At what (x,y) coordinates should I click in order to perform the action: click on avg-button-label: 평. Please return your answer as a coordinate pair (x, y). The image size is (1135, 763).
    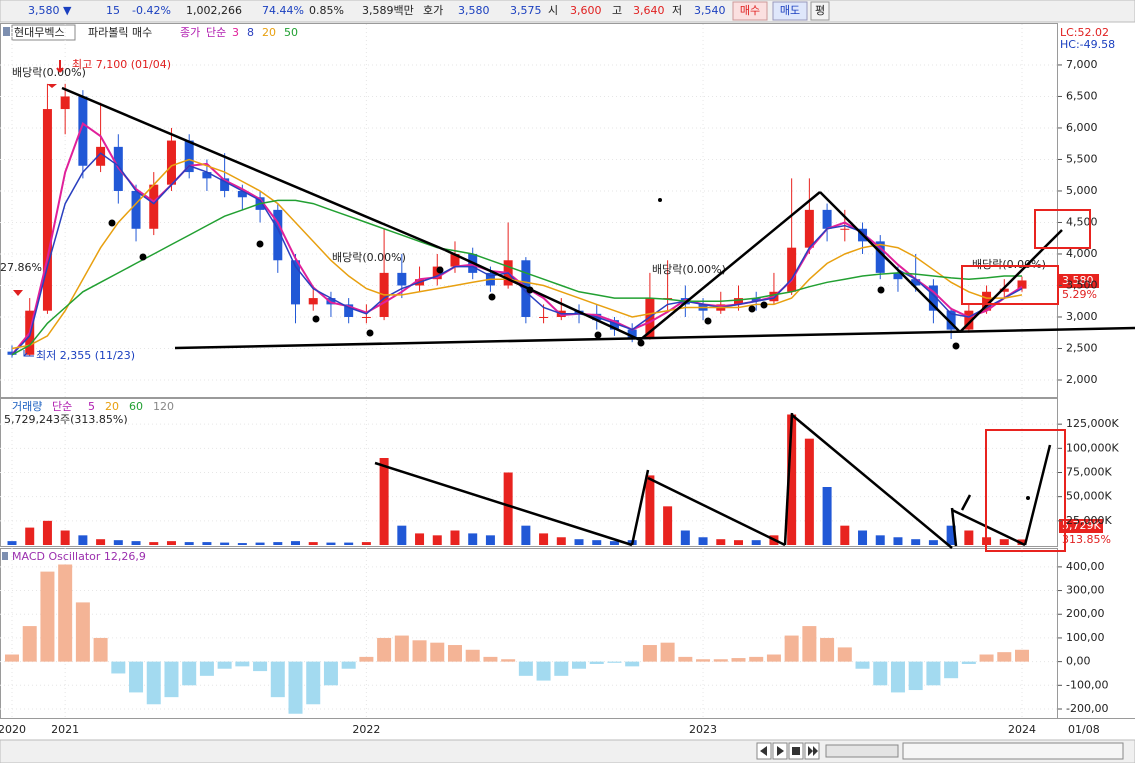
    Looking at the image, I should click on (820, 10).